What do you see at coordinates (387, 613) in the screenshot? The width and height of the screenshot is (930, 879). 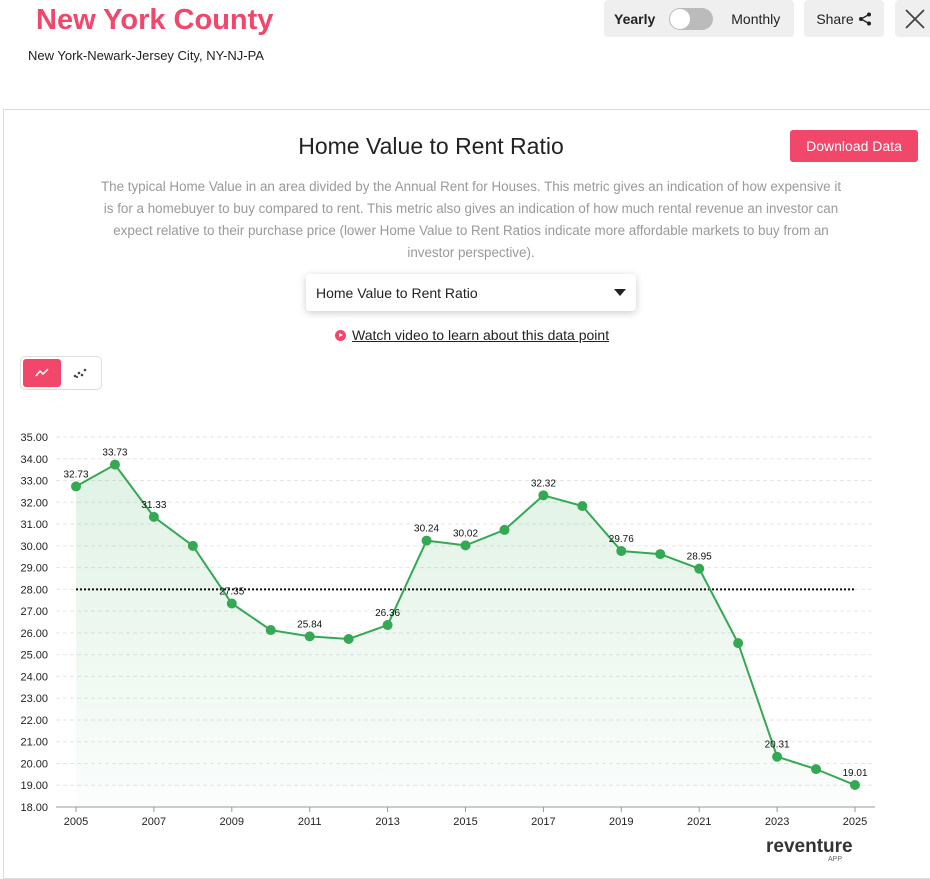 I see `data-label: 26.36` at bounding box center [387, 613].